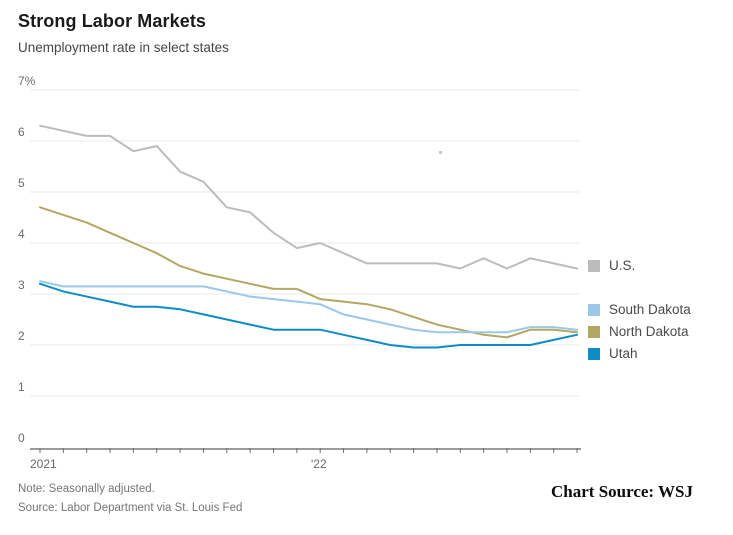 The width and height of the screenshot is (733, 535). I want to click on legend-item-utah: Utah, so click(613, 353).